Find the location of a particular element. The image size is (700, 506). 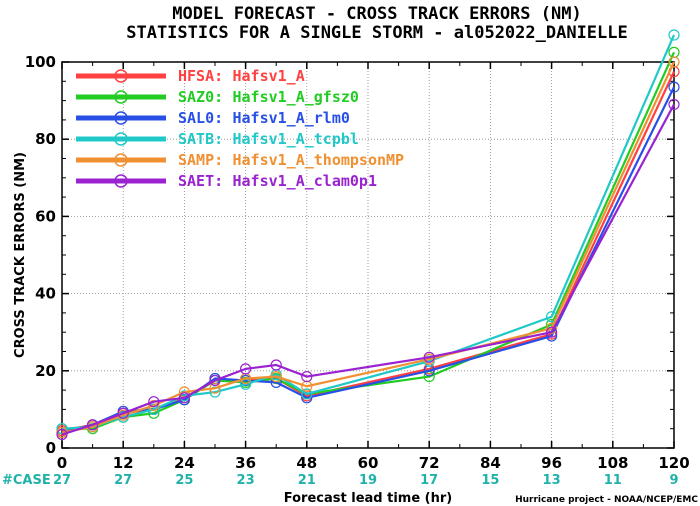

legend-entry-0: HFSA: Hafsv1_A is located at coordinates (190, 76).